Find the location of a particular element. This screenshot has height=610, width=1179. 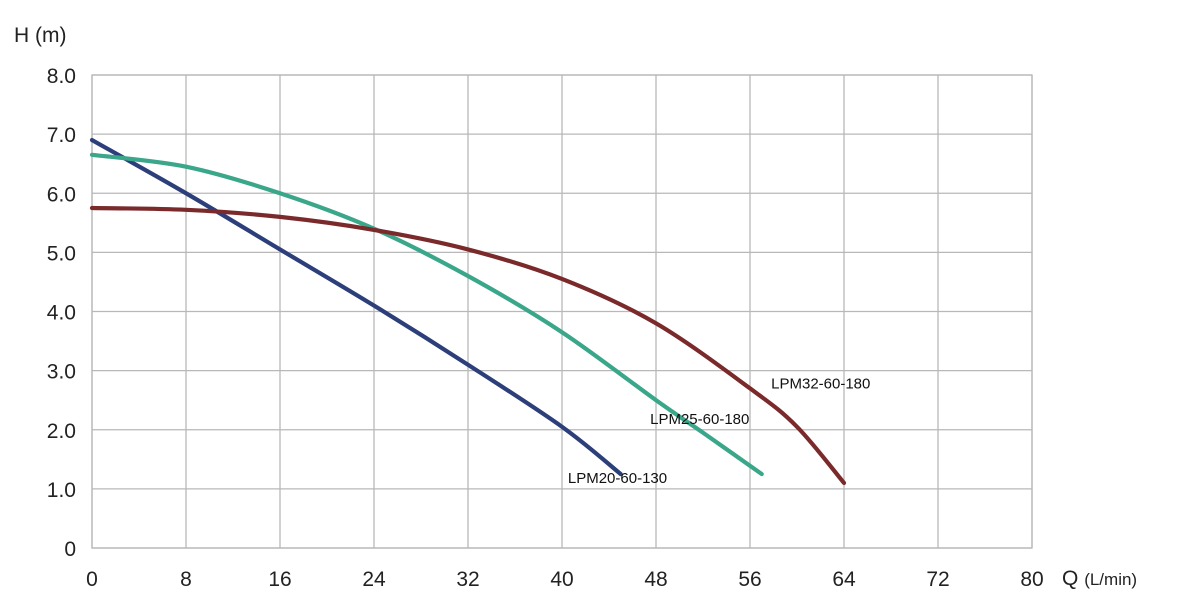

y-tick-label: 4.0 is located at coordinates (61, 313).